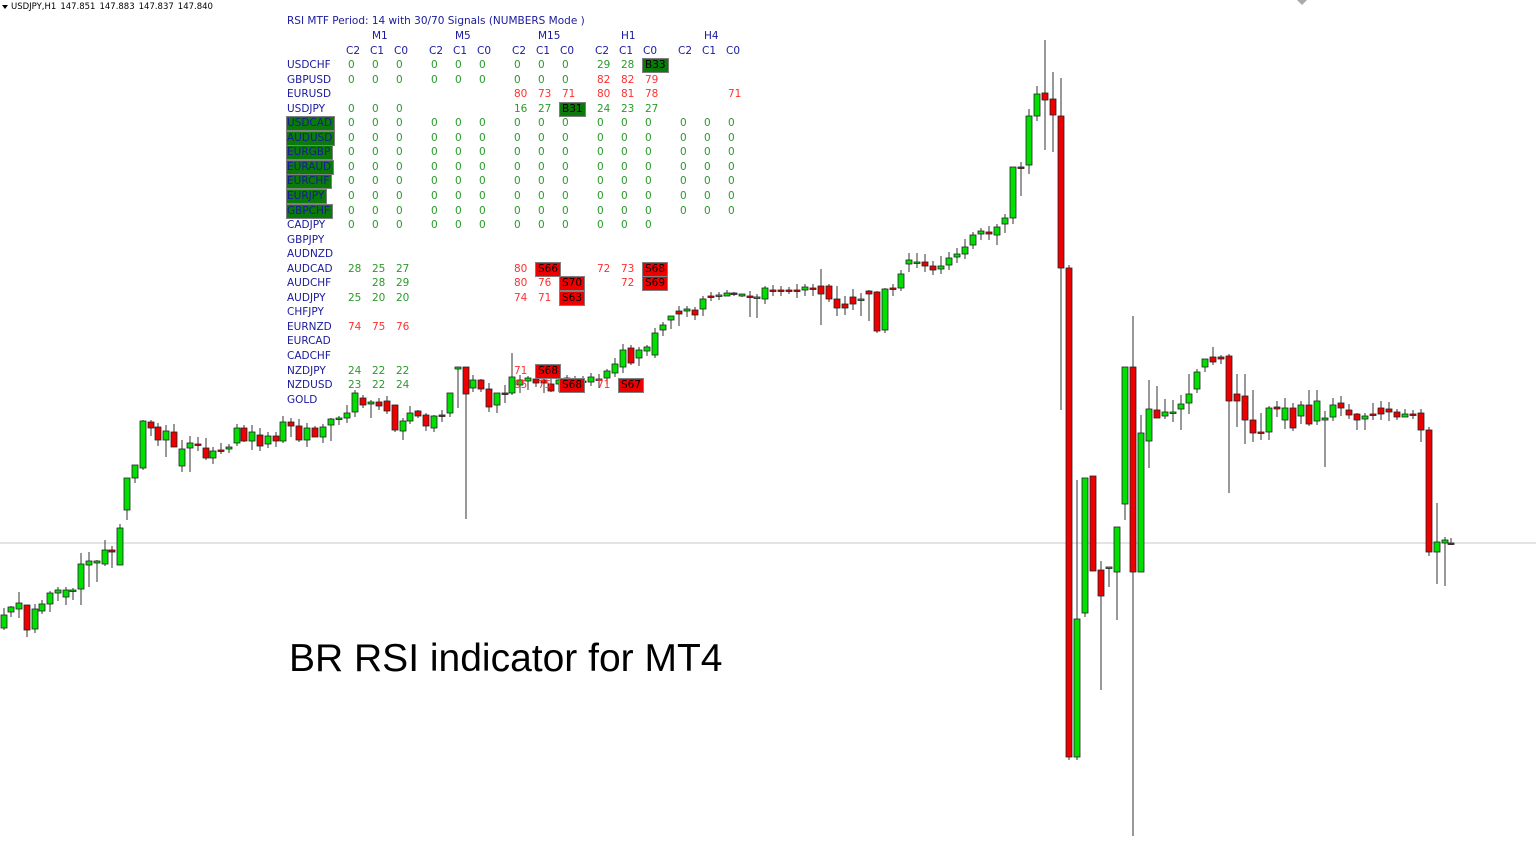  What do you see at coordinates (5, 6) in the screenshot?
I see `dropdown-triangle-icon` at bounding box center [5, 6].